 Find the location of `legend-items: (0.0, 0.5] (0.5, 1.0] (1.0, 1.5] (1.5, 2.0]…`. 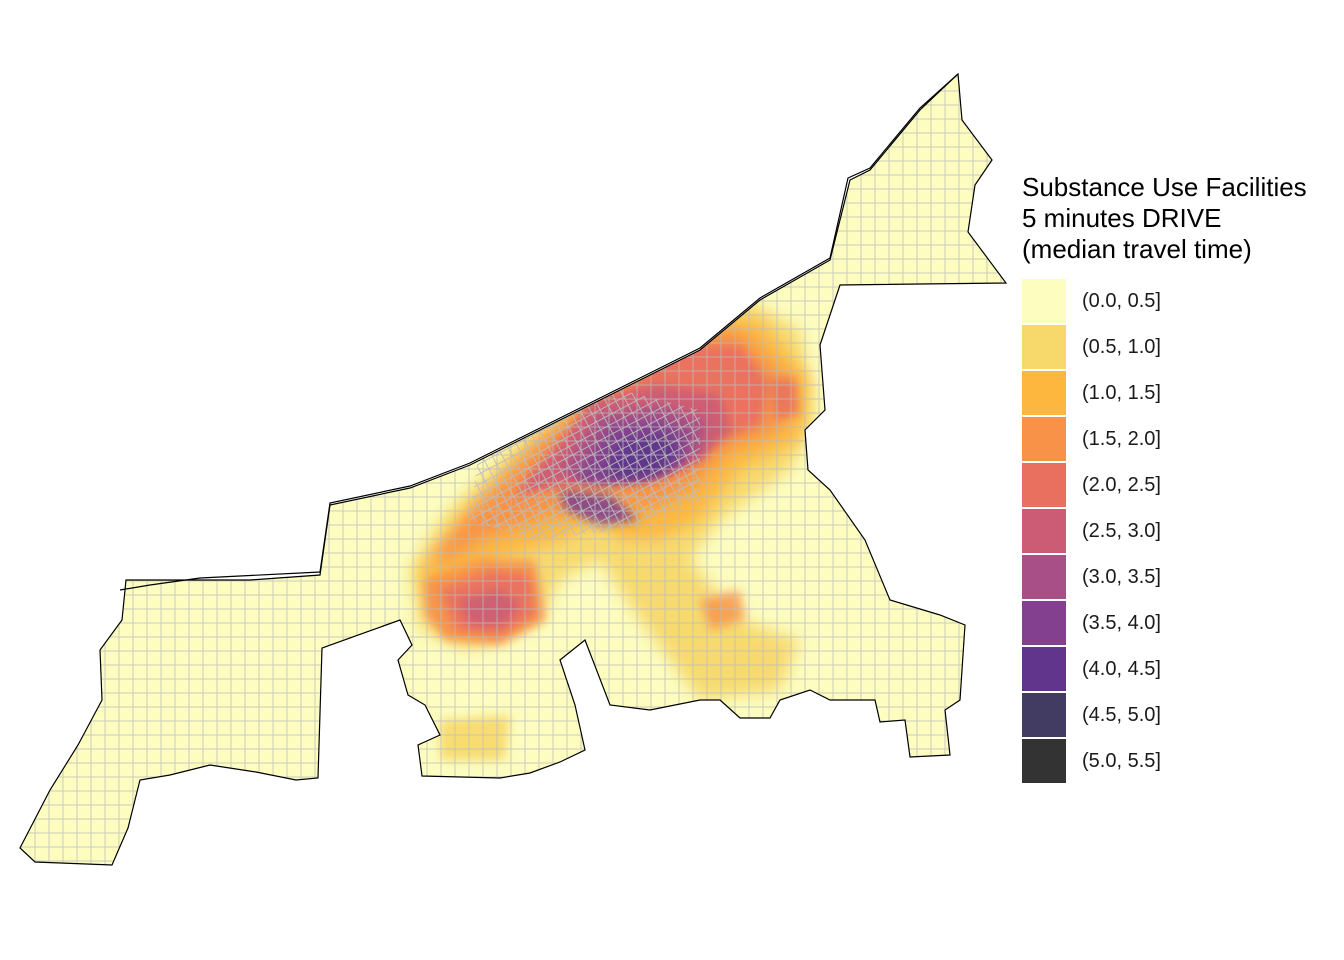

legend-items: (0.0, 0.5] (0.5, 1.0] (1.0, 1.5] (1.5, 2.0]… is located at coordinates (1183, 531).